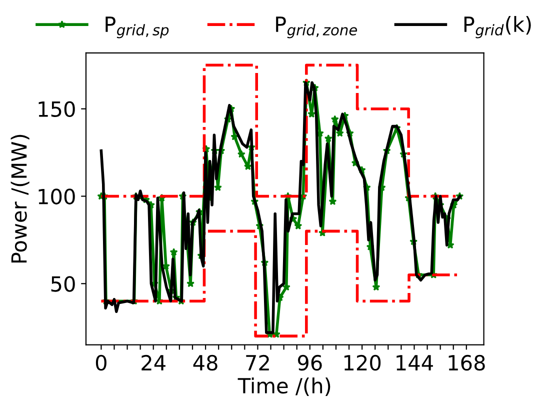 Image resolution: width=534 pixels, height=410 pixels. What do you see at coordinates (56, 196) in the screenshot?
I see `y-tick-label: 100` at bounding box center [56, 196].